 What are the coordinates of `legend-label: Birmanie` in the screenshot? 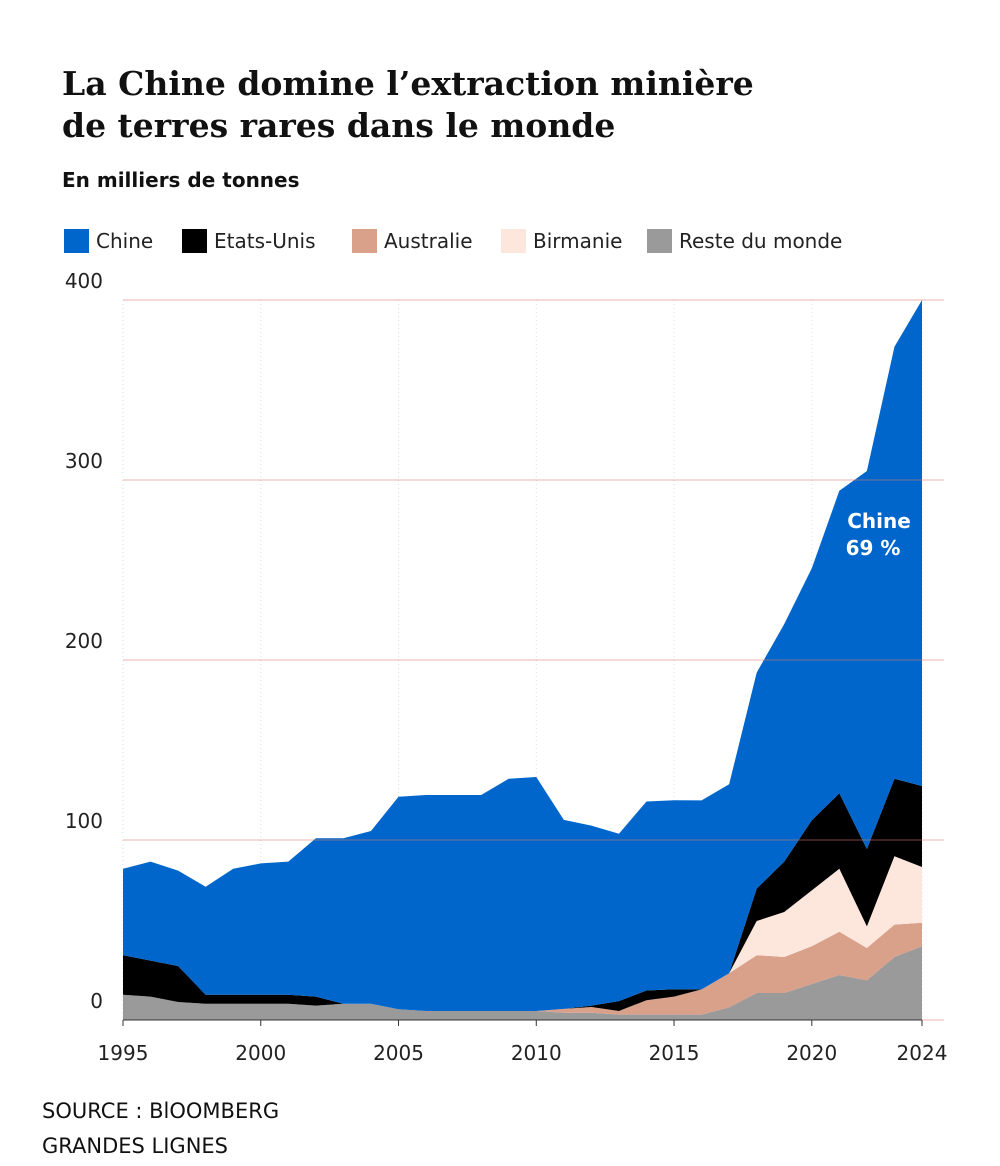 It's located at (577, 241).